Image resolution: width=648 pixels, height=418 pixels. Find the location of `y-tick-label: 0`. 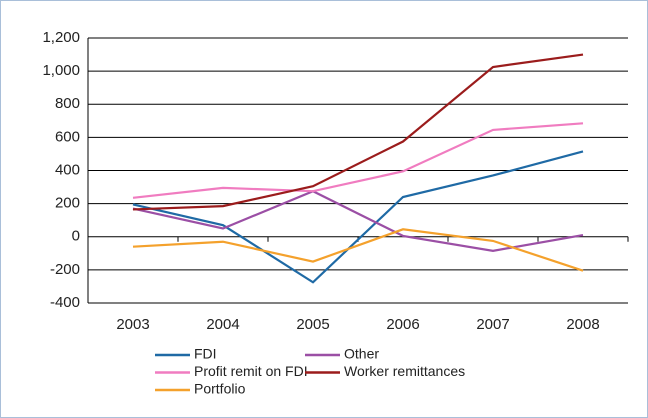

y-tick-label: 0 is located at coordinates (76, 236).